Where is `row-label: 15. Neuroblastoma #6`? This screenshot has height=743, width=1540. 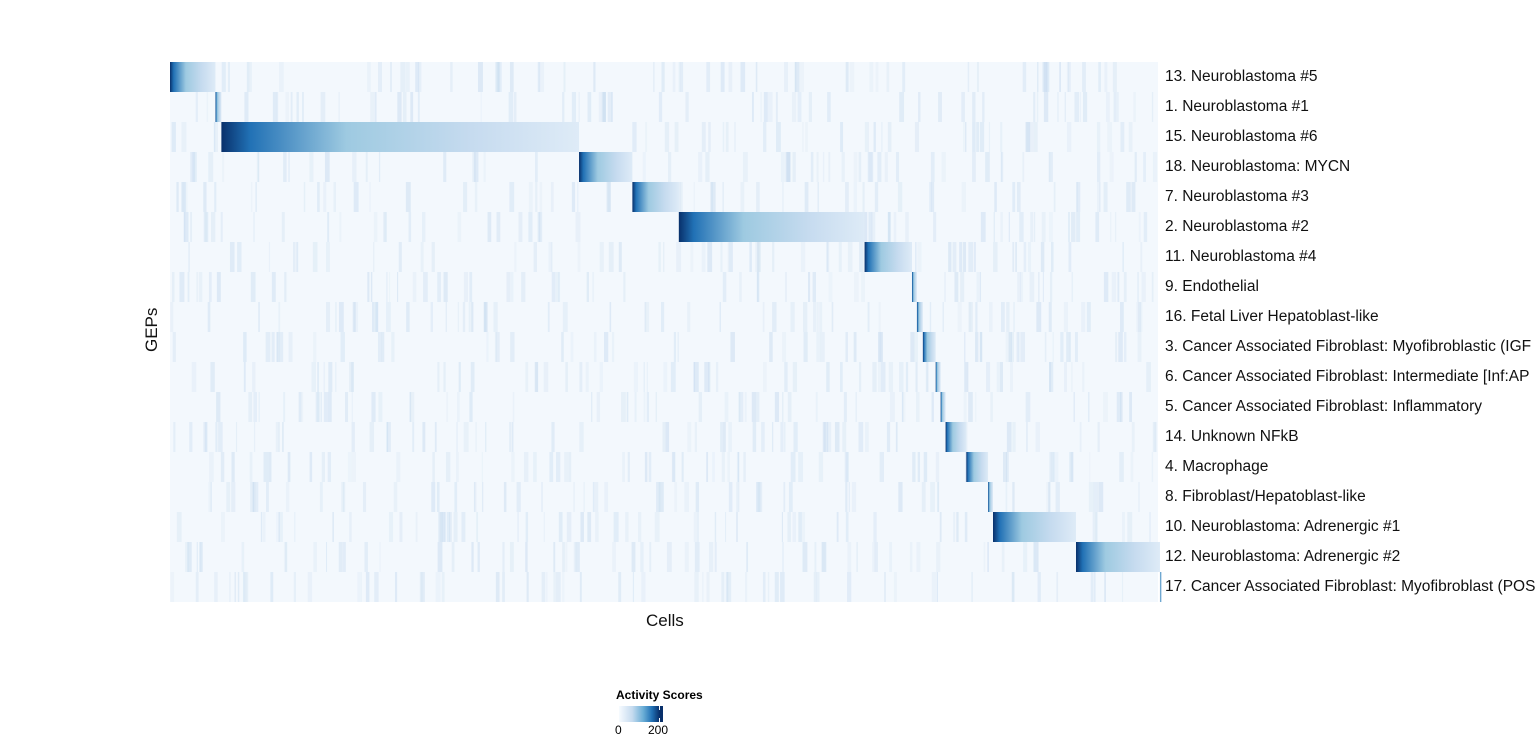
row-label: 15. Neuroblastoma #6 is located at coordinates (1241, 136).